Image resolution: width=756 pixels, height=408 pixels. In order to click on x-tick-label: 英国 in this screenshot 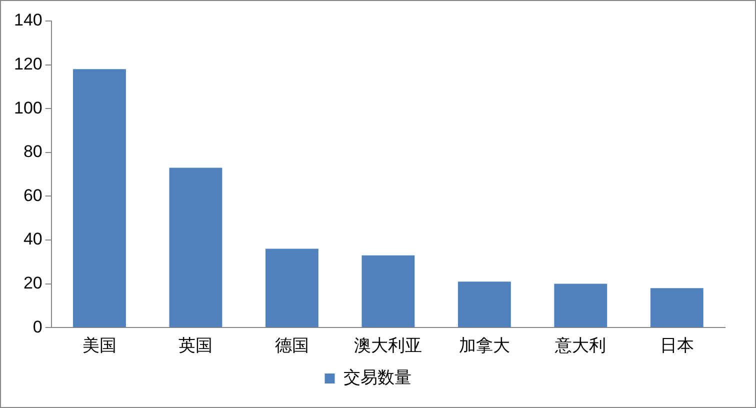, I will do `click(195, 346)`.